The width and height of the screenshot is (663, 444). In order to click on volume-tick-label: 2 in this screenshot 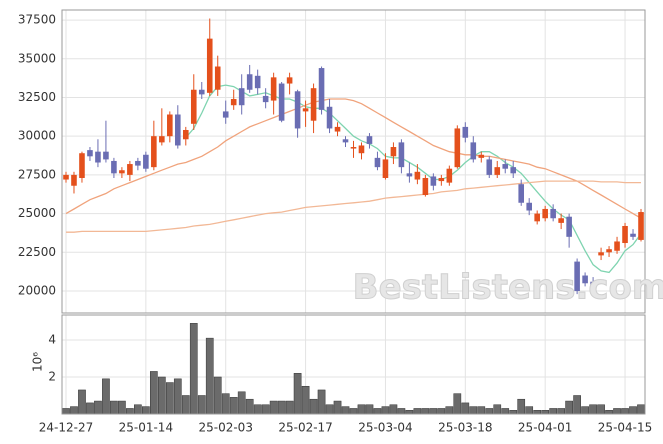, I will do `click(52, 376)`.